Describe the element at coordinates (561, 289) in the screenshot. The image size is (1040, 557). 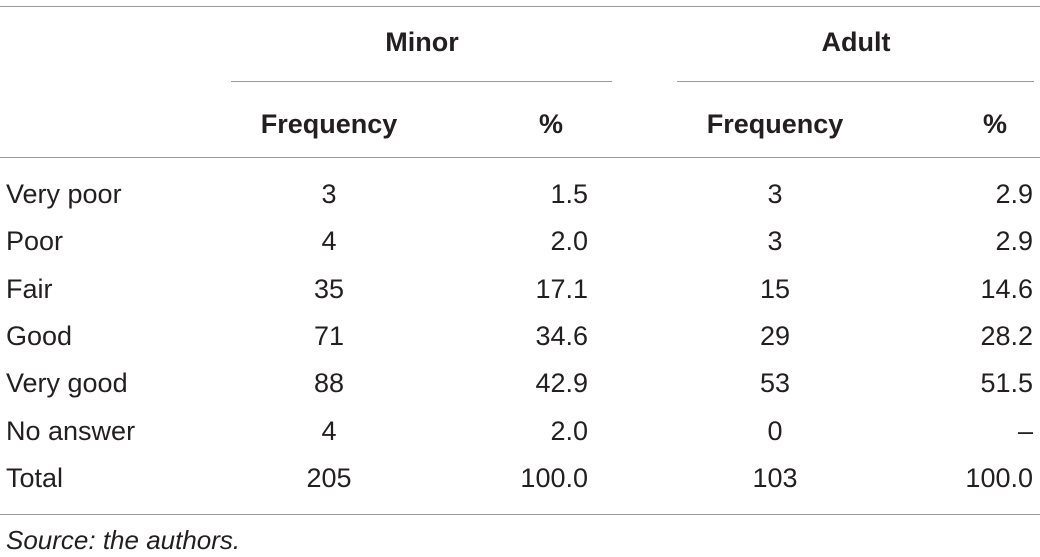
I see `table-cell: 17.1` at that location.